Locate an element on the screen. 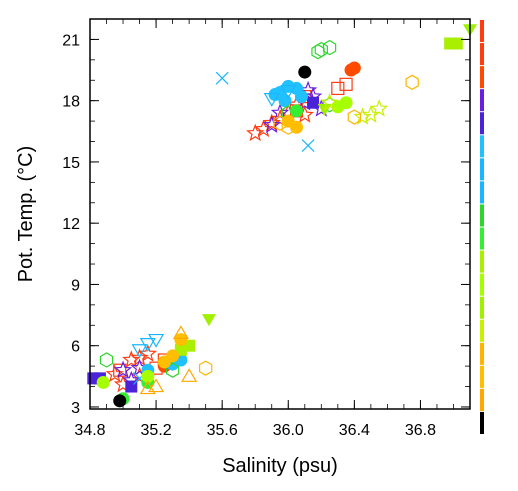 The image size is (518, 491). x-tick-label: 35.6 is located at coordinates (222, 430).